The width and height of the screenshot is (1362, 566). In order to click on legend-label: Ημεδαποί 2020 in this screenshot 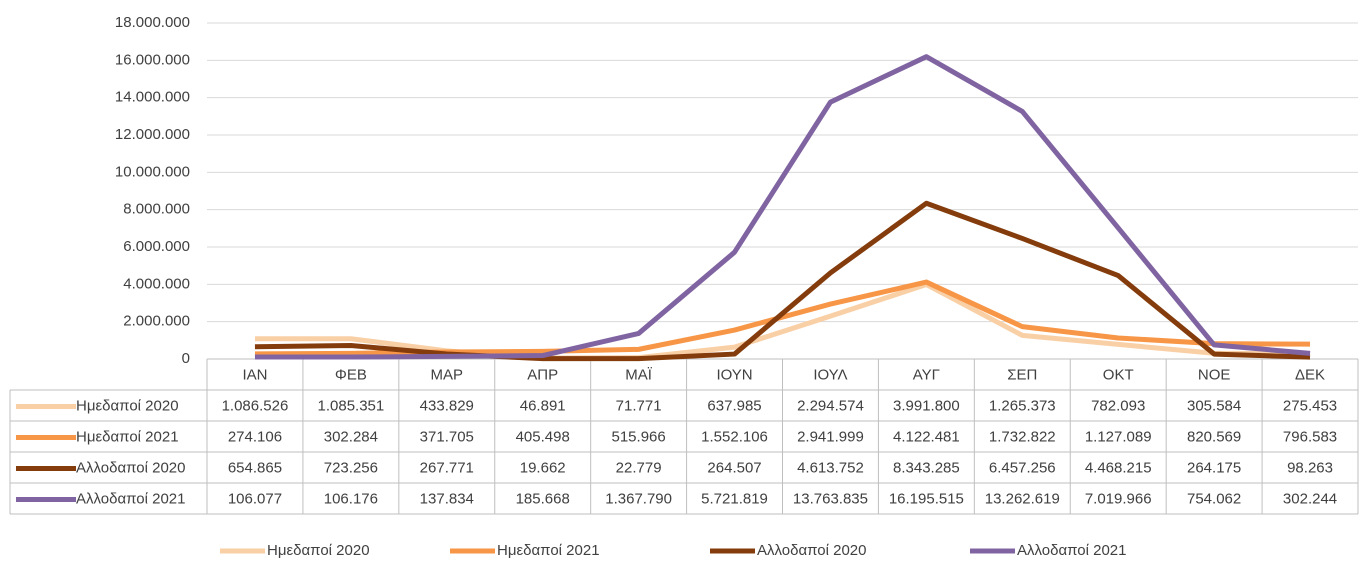, I will do `click(318, 550)`.